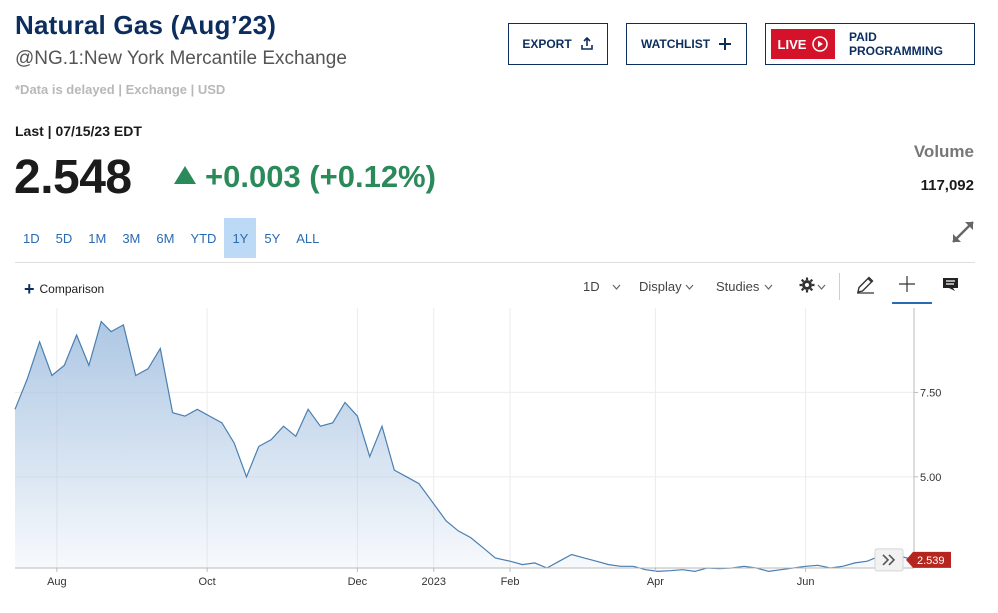 The width and height of the screenshot is (998, 613). I want to click on range-1d: 1D, so click(31, 238).